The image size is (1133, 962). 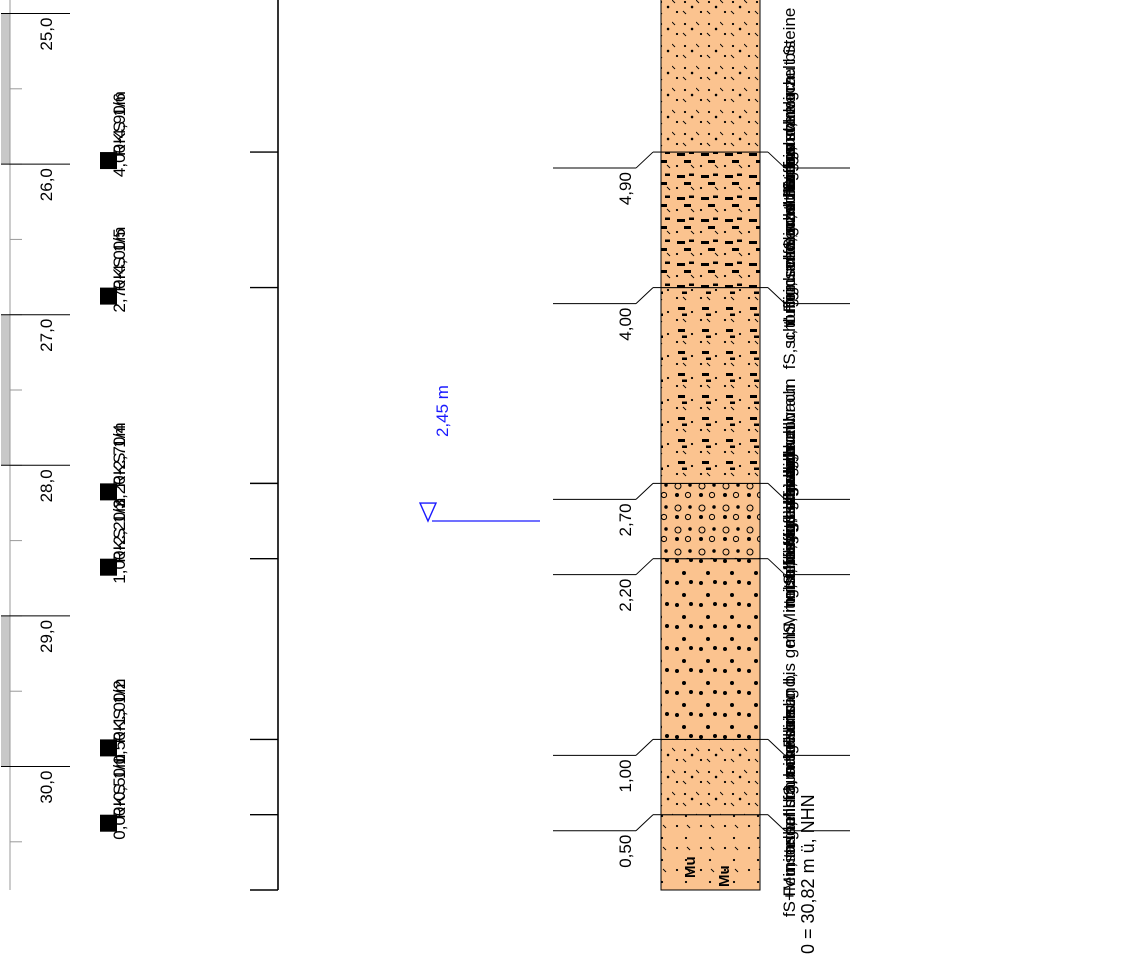 I want to click on layer-description-line: feinsandig, schwach, so click(x=789, y=488).